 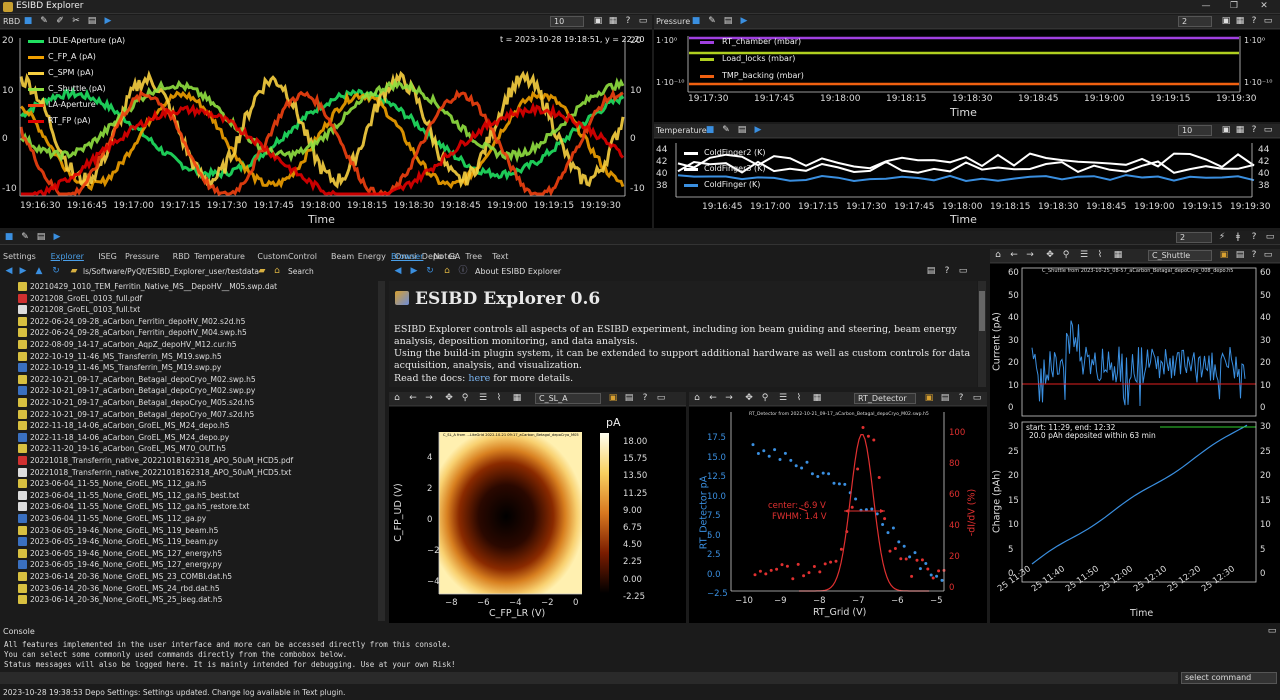 What do you see at coordinates (381, 451) in the screenshot?
I see `file-list-scrollbar` at bounding box center [381, 451].